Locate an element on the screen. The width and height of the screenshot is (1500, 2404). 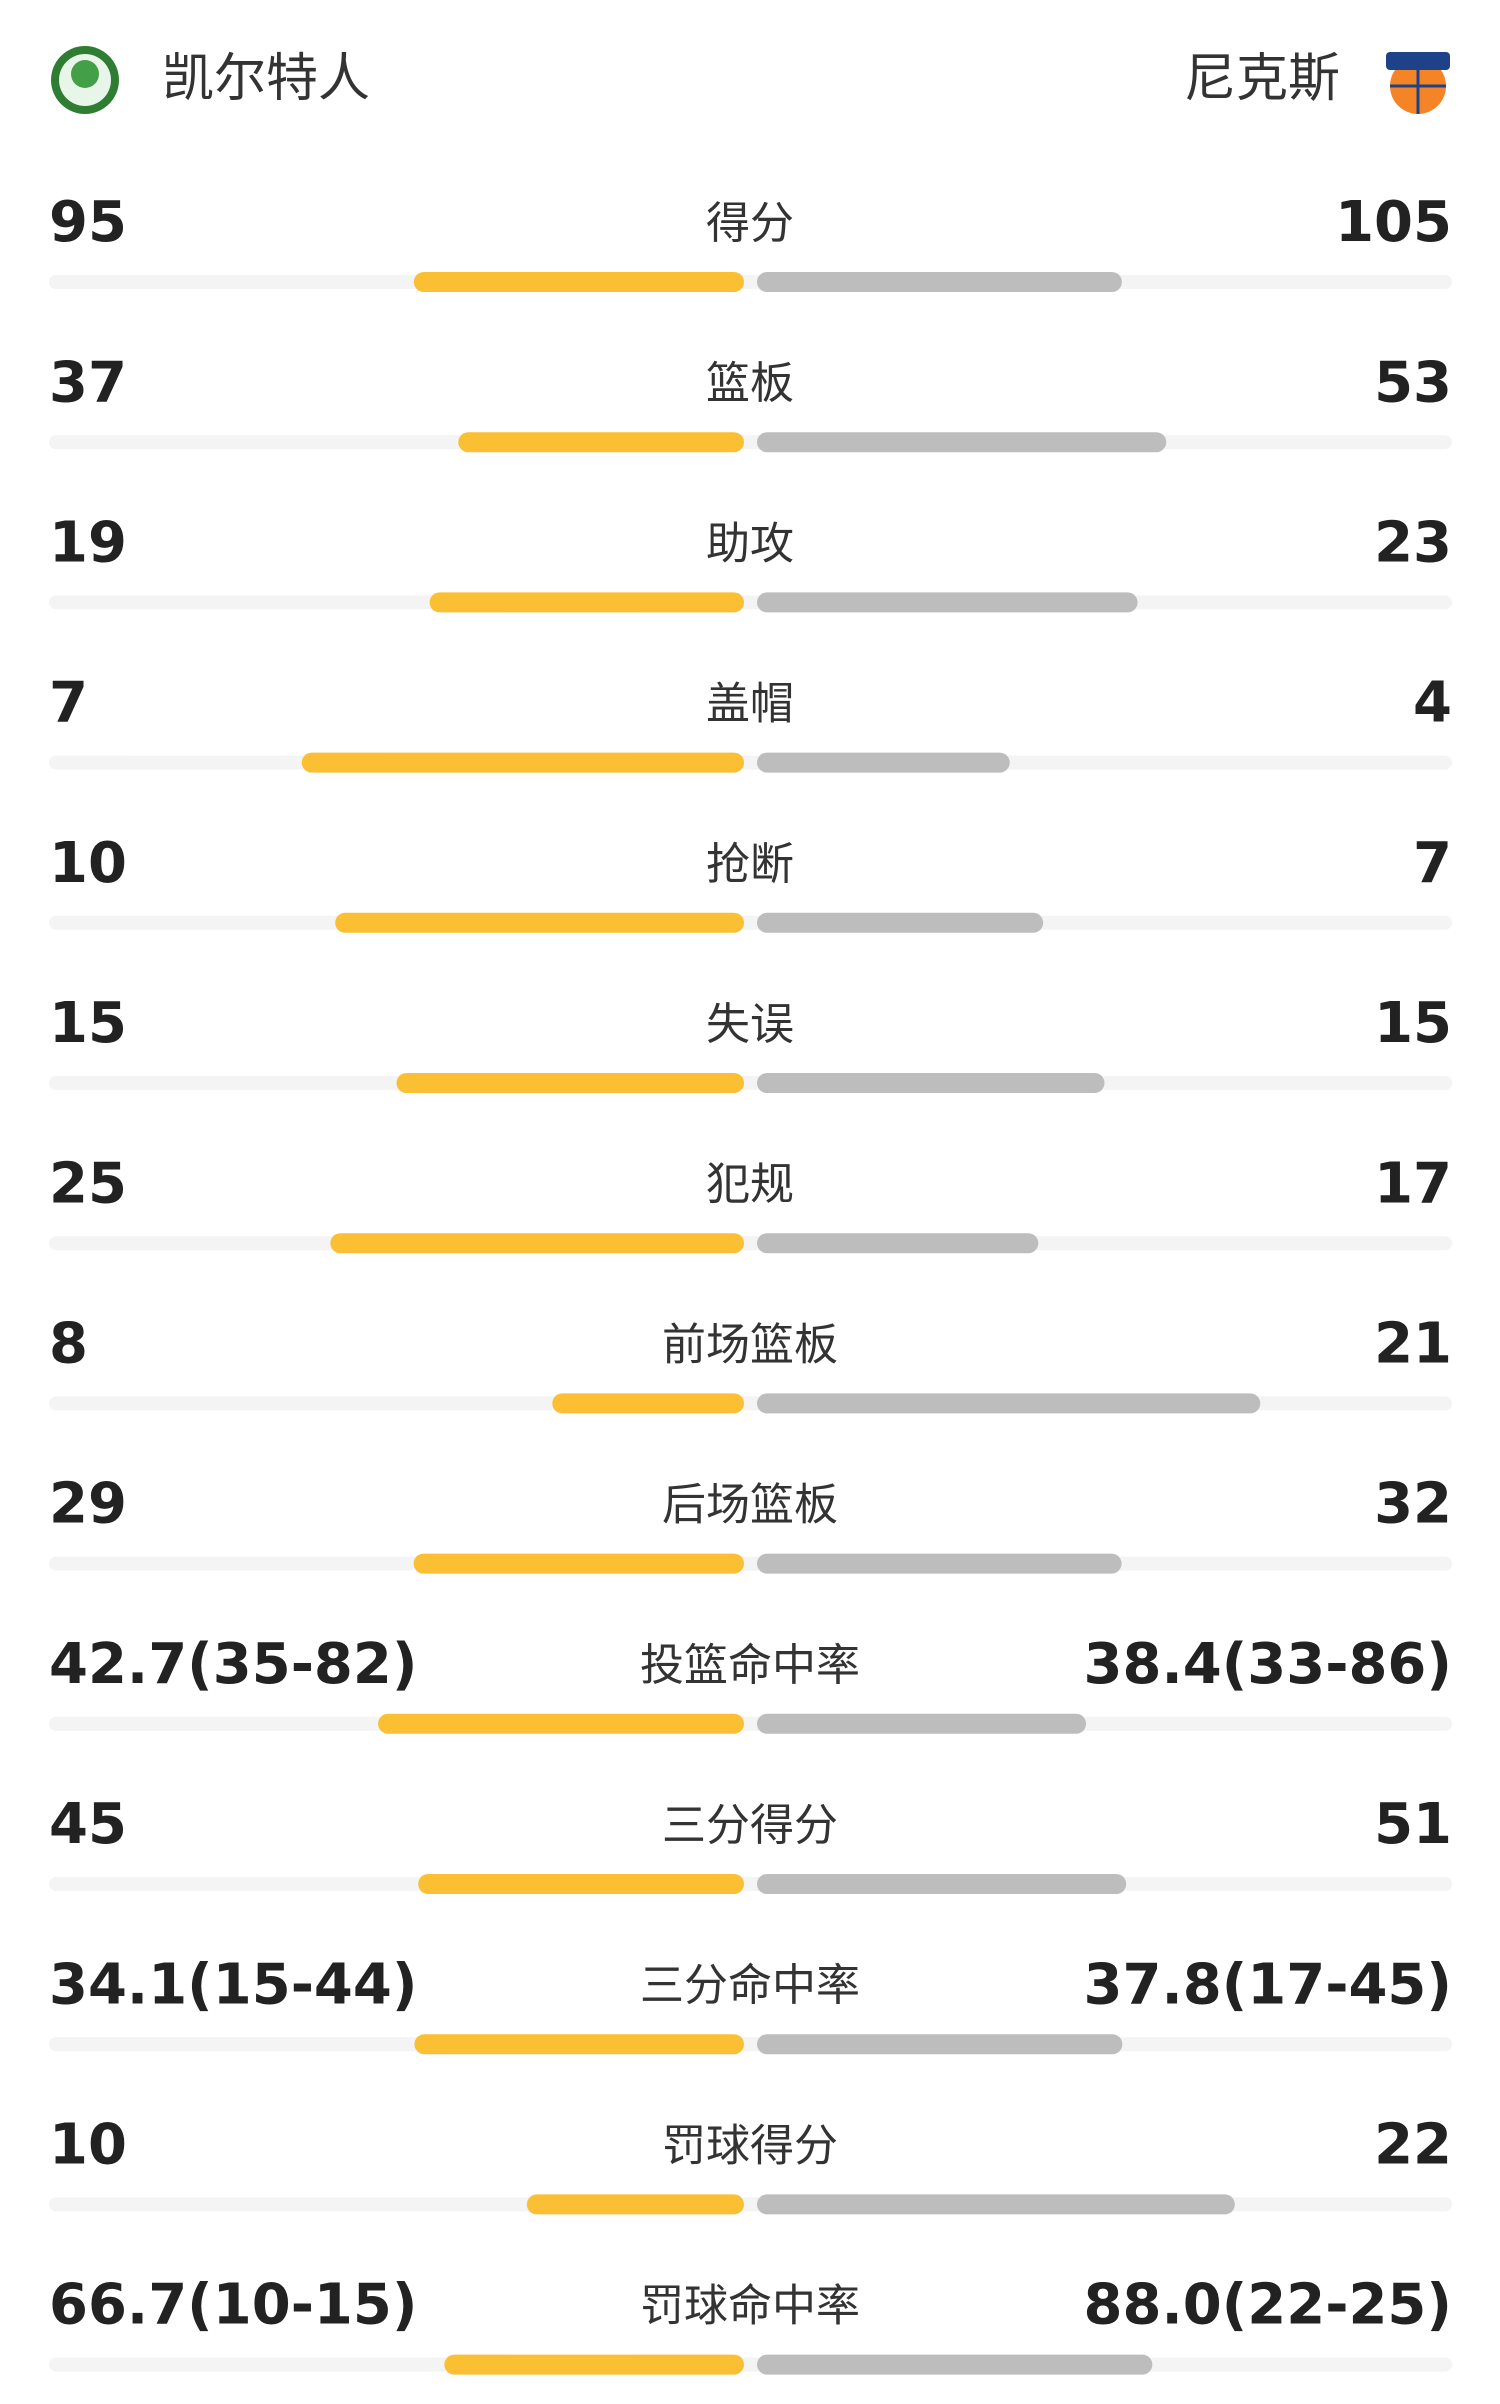
home-value: 7 is located at coordinates (68, 703).